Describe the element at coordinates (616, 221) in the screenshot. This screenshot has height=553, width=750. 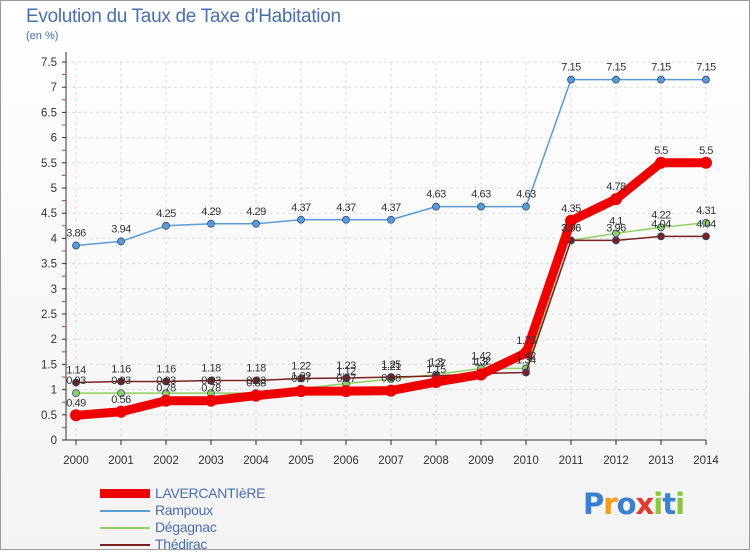
I see `data-label: 4.1` at that location.